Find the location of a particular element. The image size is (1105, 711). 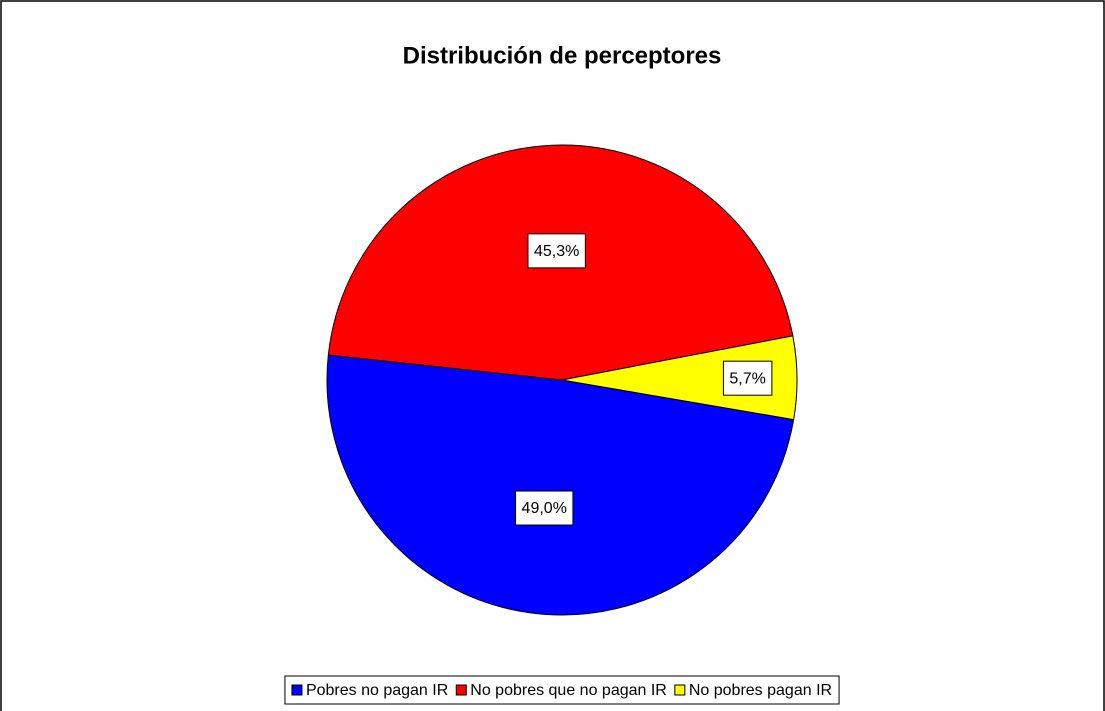

legend-frame is located at coordinates (562, 690).